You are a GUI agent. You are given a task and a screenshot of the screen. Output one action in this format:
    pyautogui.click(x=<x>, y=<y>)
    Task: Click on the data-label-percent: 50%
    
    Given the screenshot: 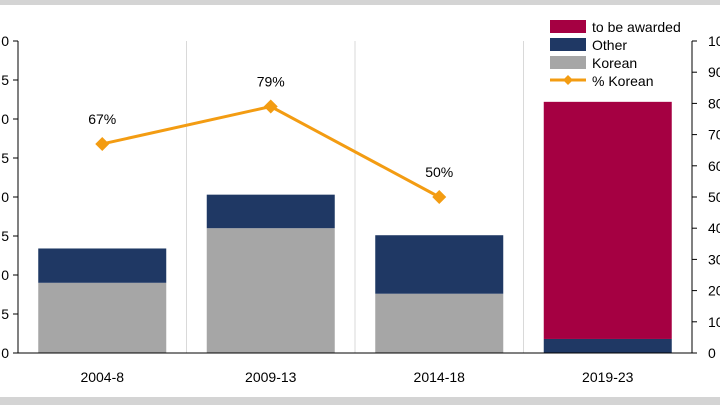 What is the action you would take?
    pyautogui.click(x=439, y=172)
    